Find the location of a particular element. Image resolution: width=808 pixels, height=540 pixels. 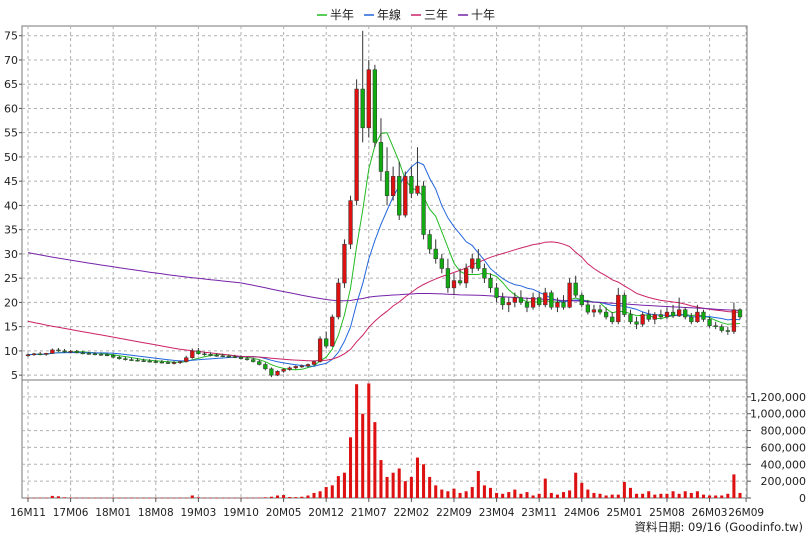

price-tick-label-3: 20 is located at coordinates (11, 302).